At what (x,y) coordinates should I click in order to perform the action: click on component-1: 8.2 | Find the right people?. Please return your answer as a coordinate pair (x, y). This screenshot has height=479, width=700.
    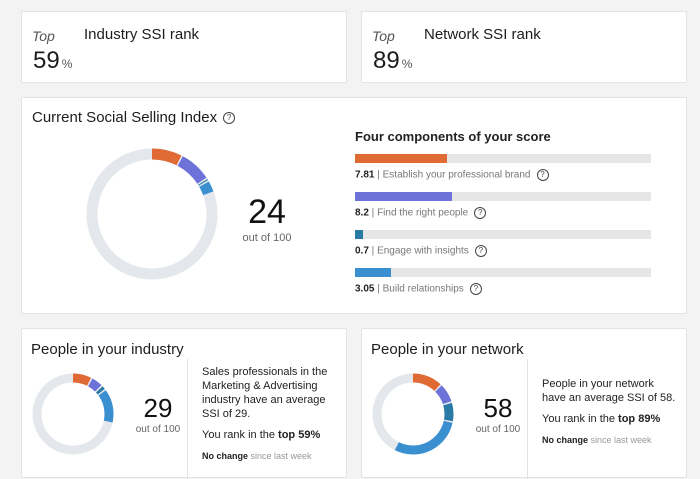
    Looking at the image, I should click on (503, 205).